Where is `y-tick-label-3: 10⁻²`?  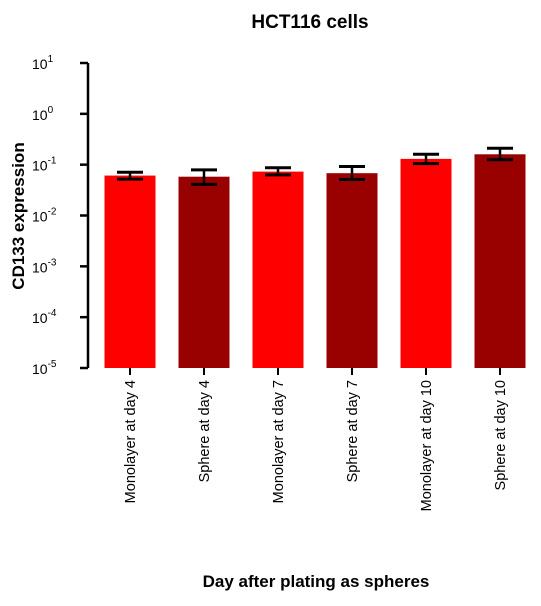
y-tick-label-3: 10⁻² is located at coordinates (44, 216).